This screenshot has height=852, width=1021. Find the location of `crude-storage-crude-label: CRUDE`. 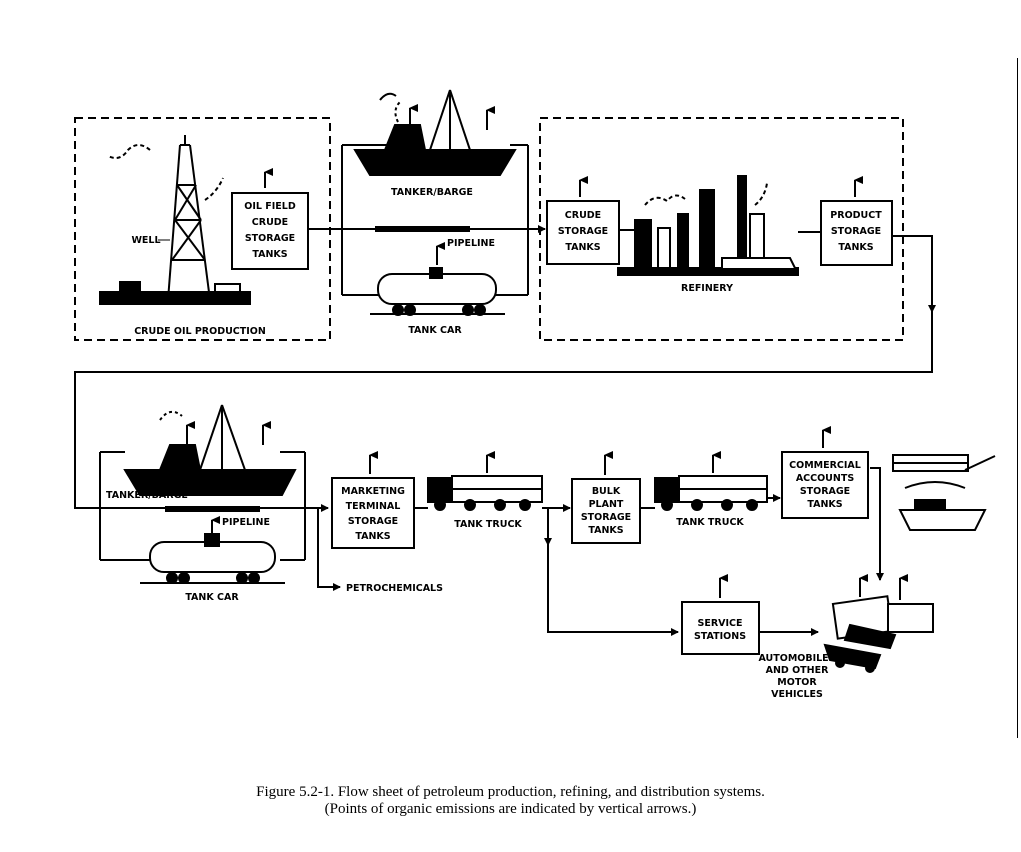

crude-storage-crude-label: CRUDE is located at coordinates (583, 215).